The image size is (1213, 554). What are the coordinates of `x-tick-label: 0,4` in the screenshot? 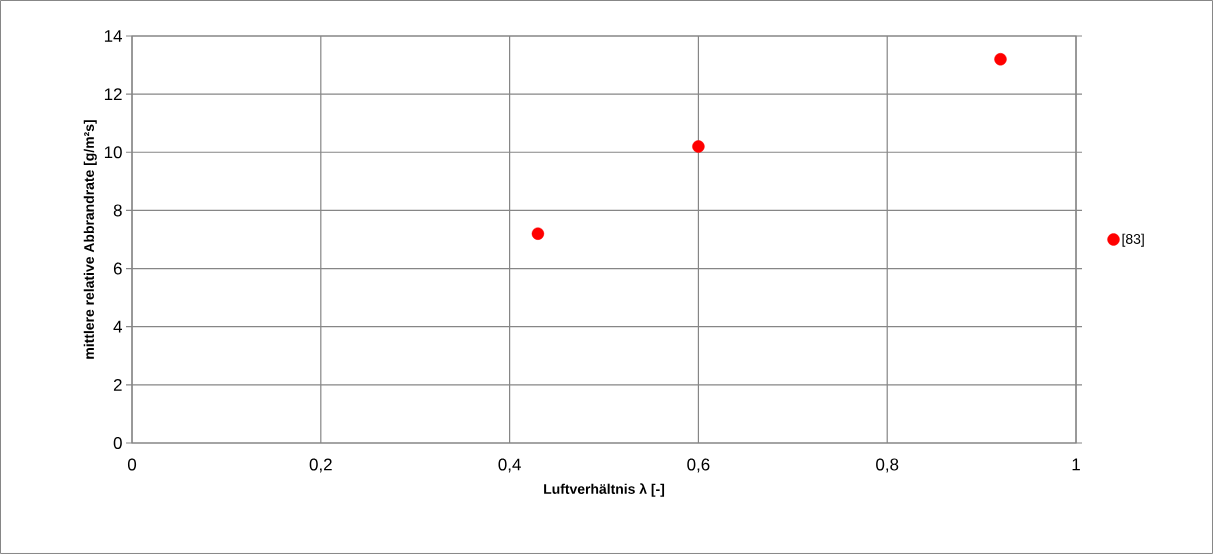 It's located at (509, 465).